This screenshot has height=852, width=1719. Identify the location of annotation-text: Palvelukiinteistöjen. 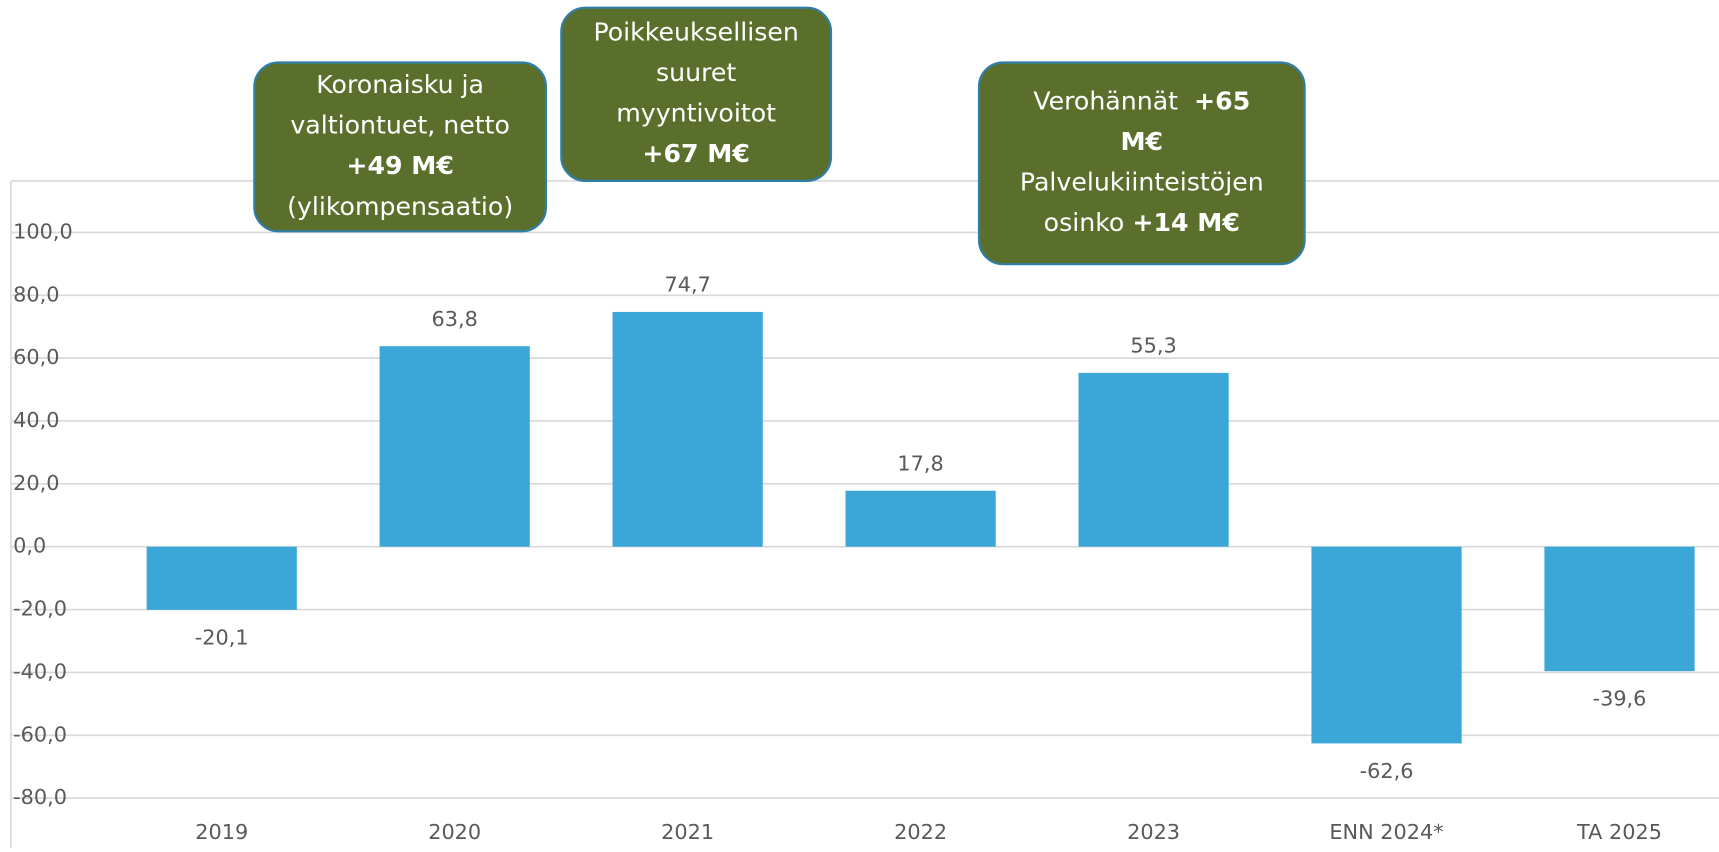
(1142, 182).